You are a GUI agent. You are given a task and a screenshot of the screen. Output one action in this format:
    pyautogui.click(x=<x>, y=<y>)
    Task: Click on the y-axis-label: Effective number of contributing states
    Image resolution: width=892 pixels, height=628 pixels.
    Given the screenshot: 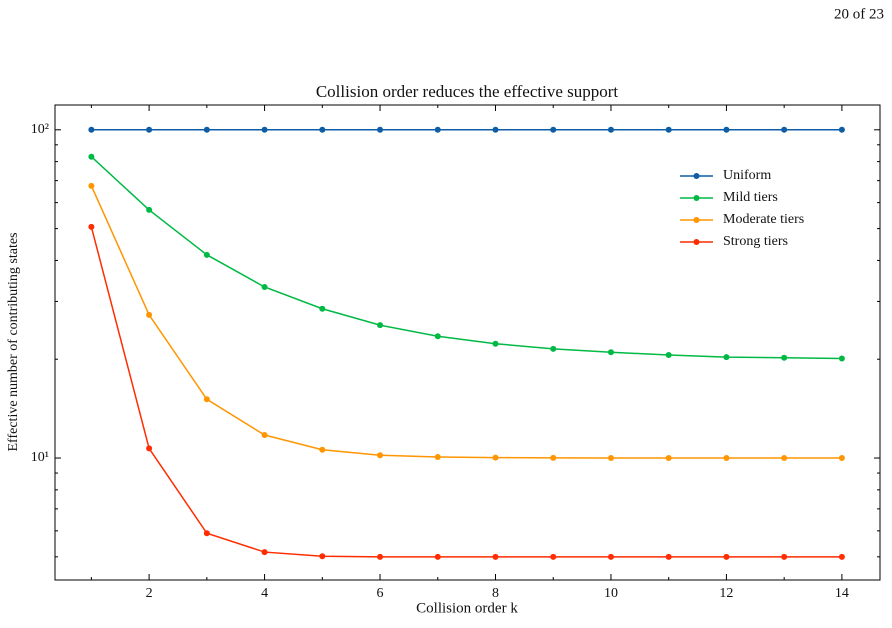 What is the action you would take?
    pyautogui.click(x=13, y=341)
    